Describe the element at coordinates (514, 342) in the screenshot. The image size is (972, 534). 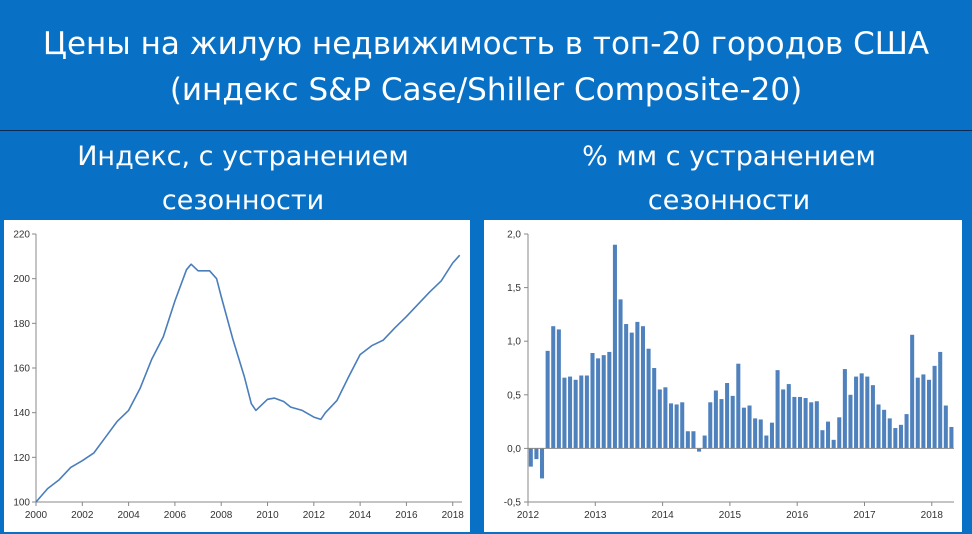
I see `y-tick-label: 1,0` at that location.